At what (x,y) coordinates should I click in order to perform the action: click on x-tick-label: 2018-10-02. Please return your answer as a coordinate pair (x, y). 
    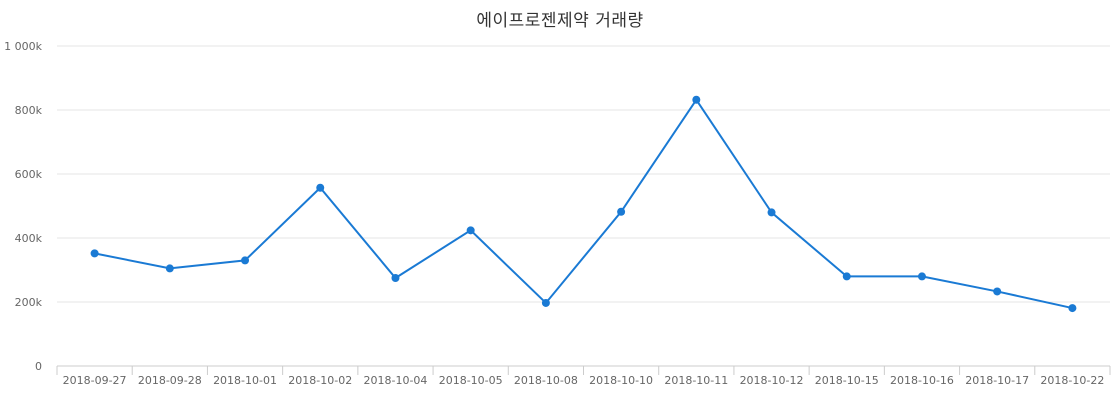
    Looking at the image, I should click on (320, 380).